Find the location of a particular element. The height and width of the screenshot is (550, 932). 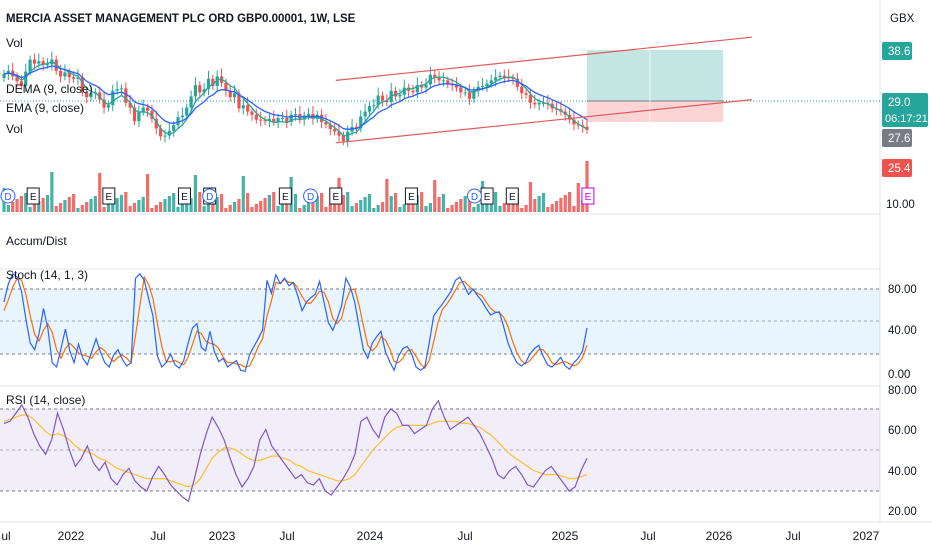

moving-average-lines is located at coordinates (295, 98).